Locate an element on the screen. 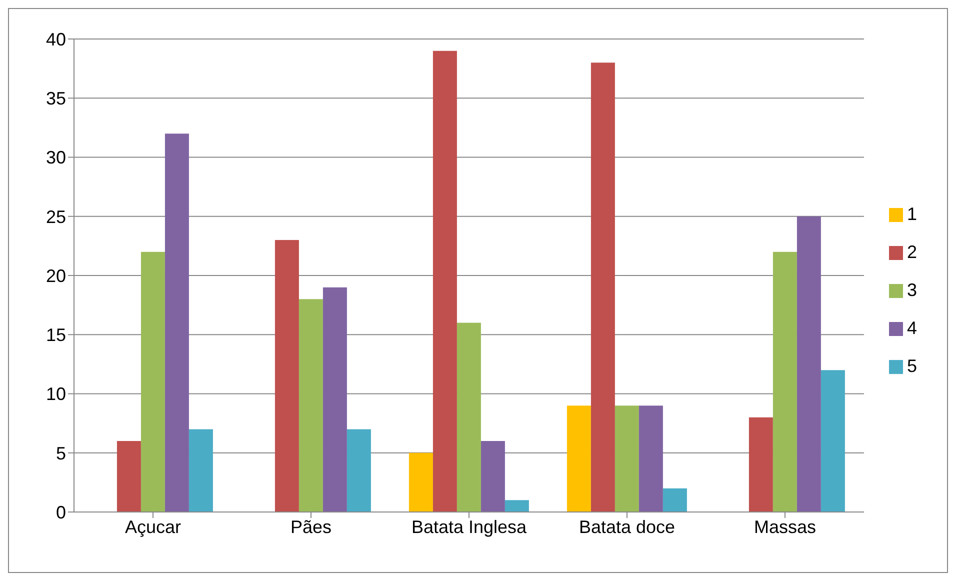  y-tick-label: 0 is located at coordinates (61, 512).